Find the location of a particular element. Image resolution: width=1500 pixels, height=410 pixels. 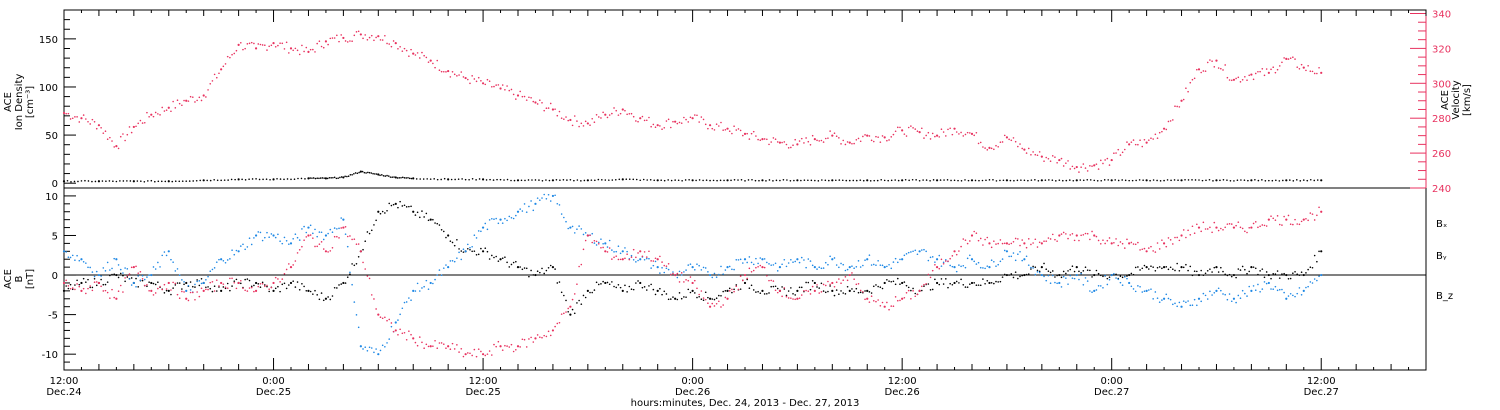

bz-series-point is located at coordinates (221, 283).